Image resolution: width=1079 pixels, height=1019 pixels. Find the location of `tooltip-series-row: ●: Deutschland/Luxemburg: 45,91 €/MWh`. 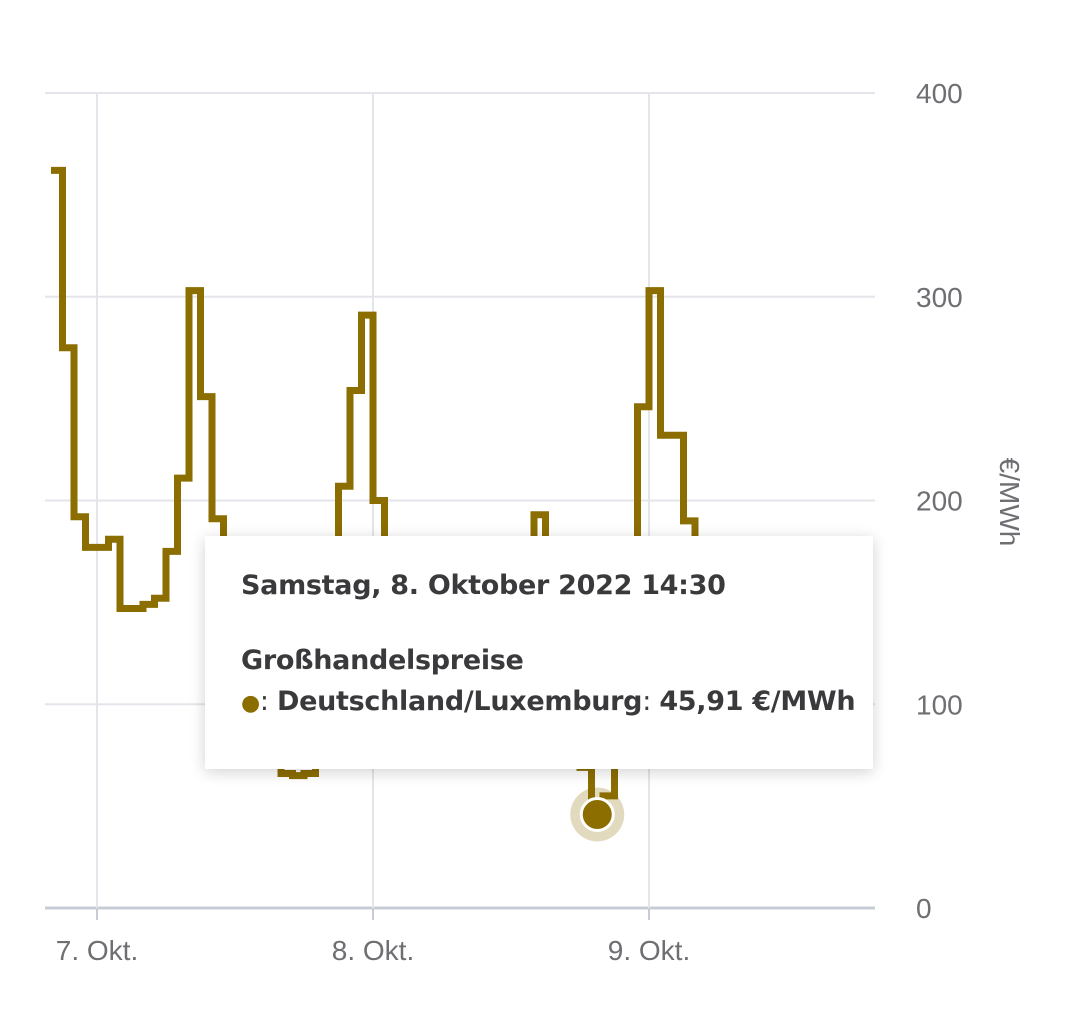

tooltip-series-row: ●: Deutschland/Luxemburg: 45,91 €/MWh is located at coordinates (557, 701).